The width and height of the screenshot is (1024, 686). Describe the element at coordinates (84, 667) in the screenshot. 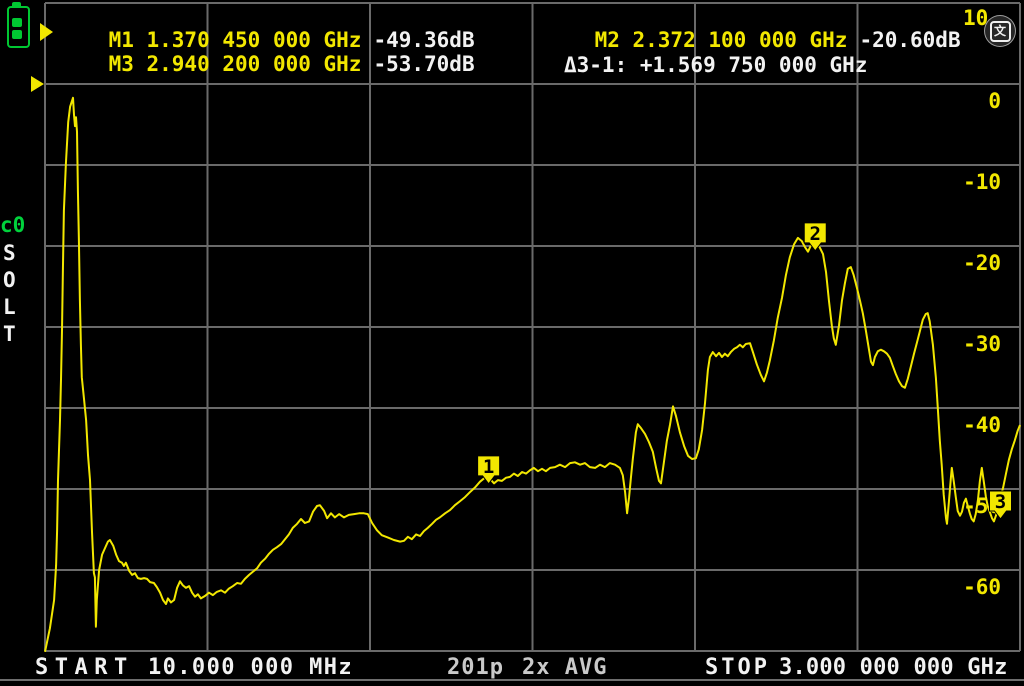

I see `start-label: START` at that location.